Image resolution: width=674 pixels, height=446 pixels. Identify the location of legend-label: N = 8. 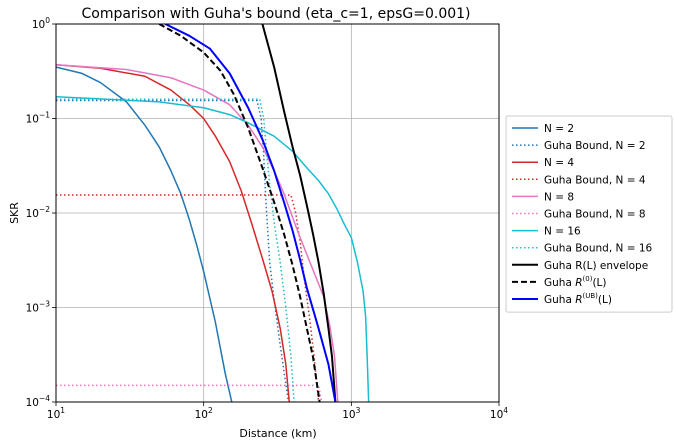
(559, 197).